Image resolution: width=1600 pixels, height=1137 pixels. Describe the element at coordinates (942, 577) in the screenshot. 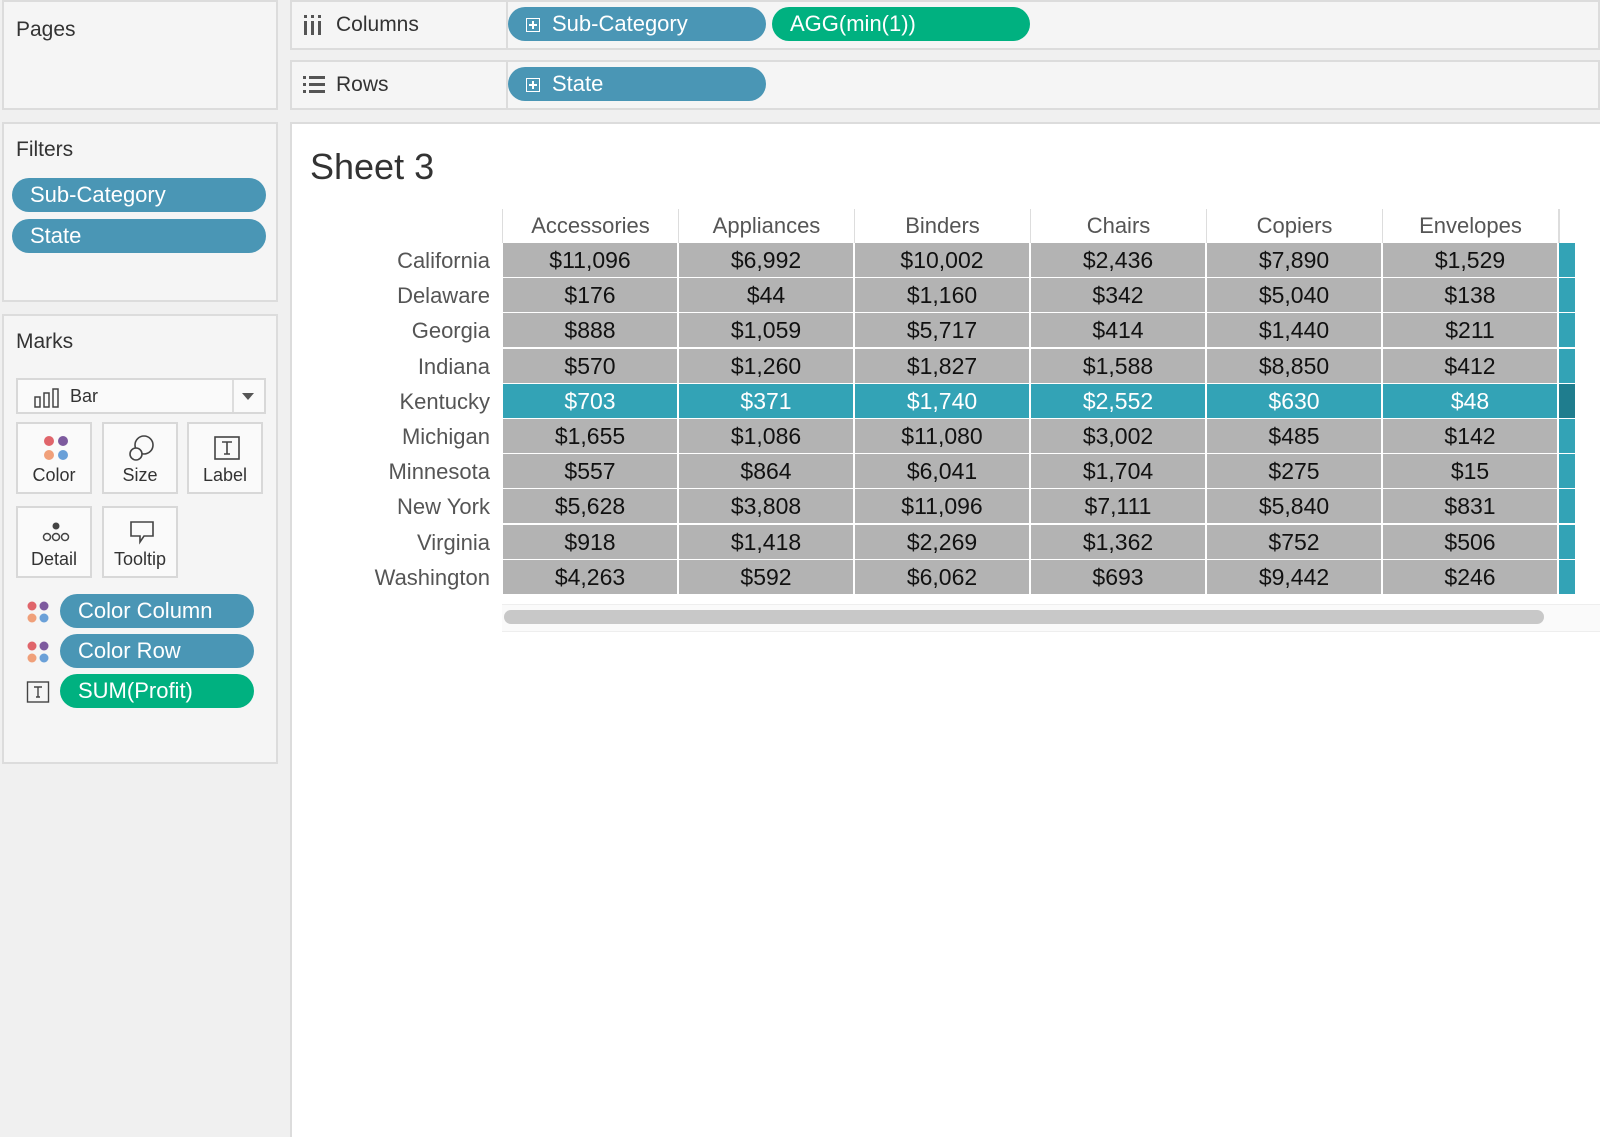

I see `table-cell: $6,062` at that location.